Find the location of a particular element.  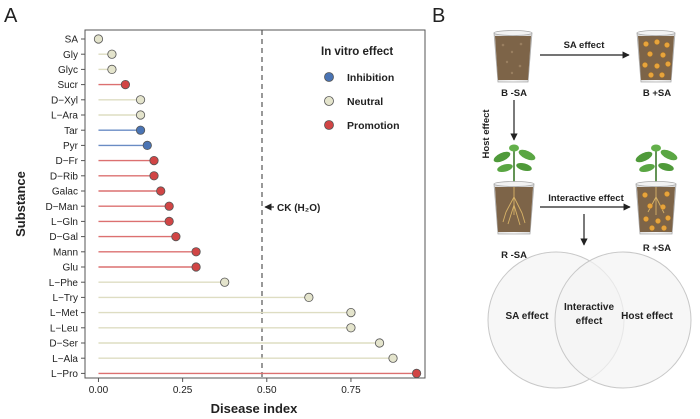

y-tick-label: L−Pro is located at coordinates (64, 374).